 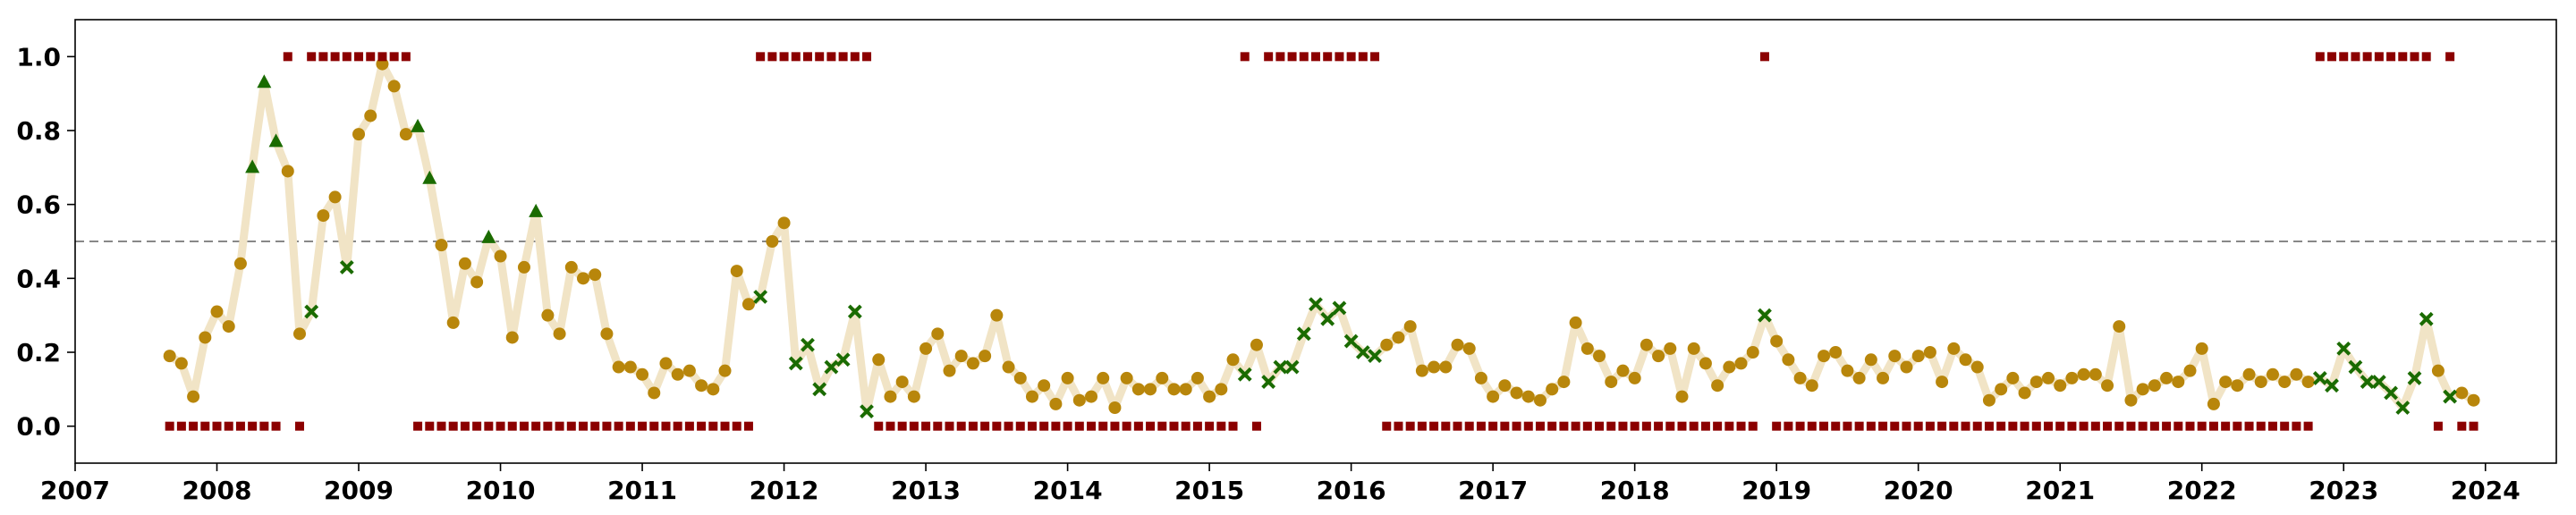 What do you see at coordinates (252, 166) in the screenshot?
I see `triangle-point` at bounding box center [252, 166].